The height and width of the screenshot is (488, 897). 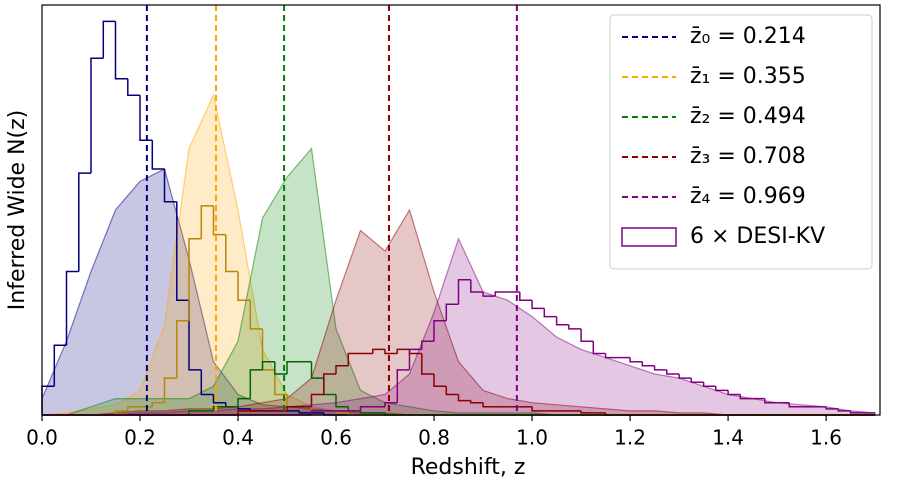 What do you see at coordinates (757, 236) in the screenshot?
I see `legend-label: 6 × DESI-KV` at bounding box center [757, 236].